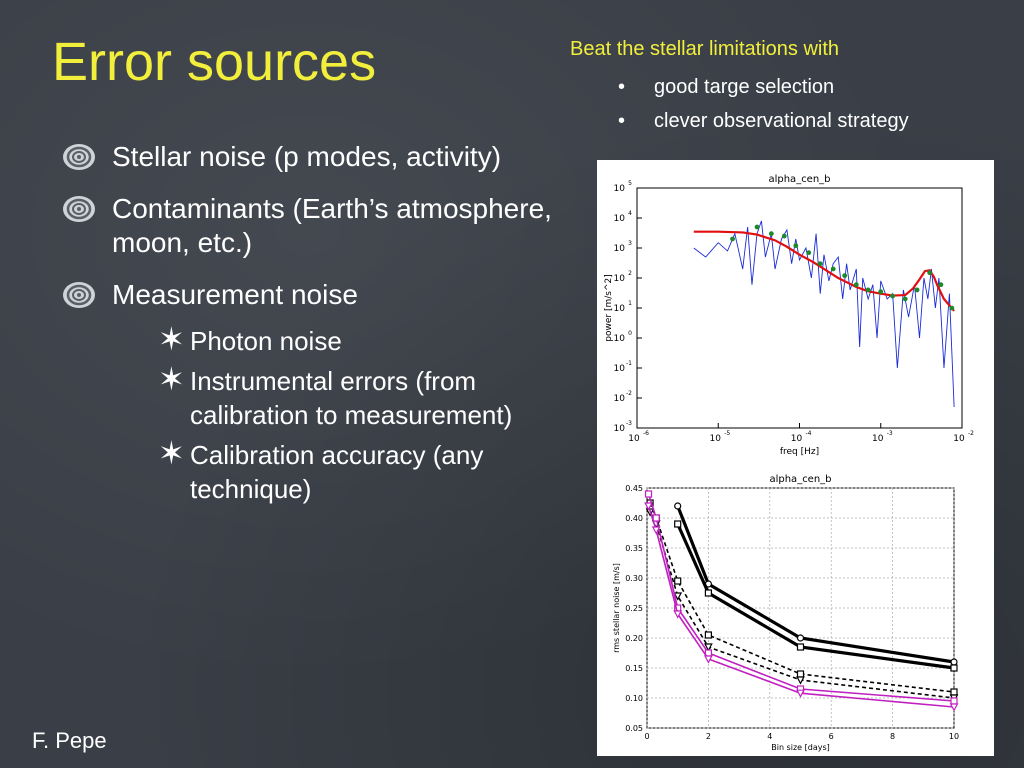 This screenshot has width=1024, height=768. What do you see at coordinates (616, 608) in the screenshot?
I see `y-axis-label: rms stellar noise [m/s]` at bounding box center [616, 608].